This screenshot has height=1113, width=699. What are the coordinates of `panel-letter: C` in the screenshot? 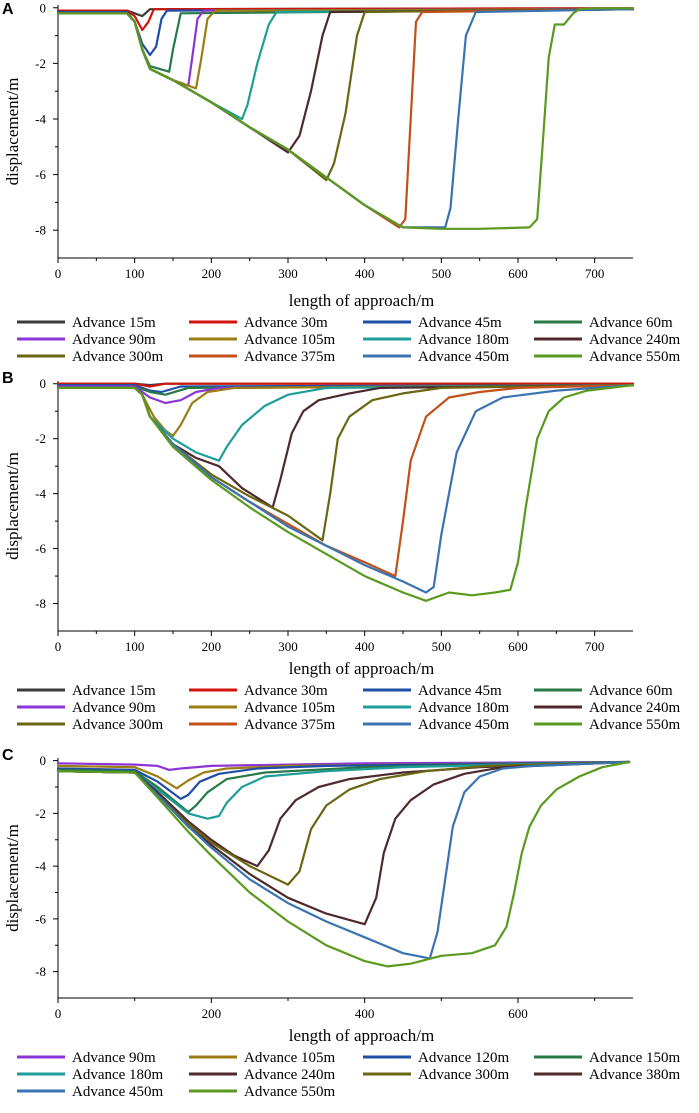 It's located at (8, 755).